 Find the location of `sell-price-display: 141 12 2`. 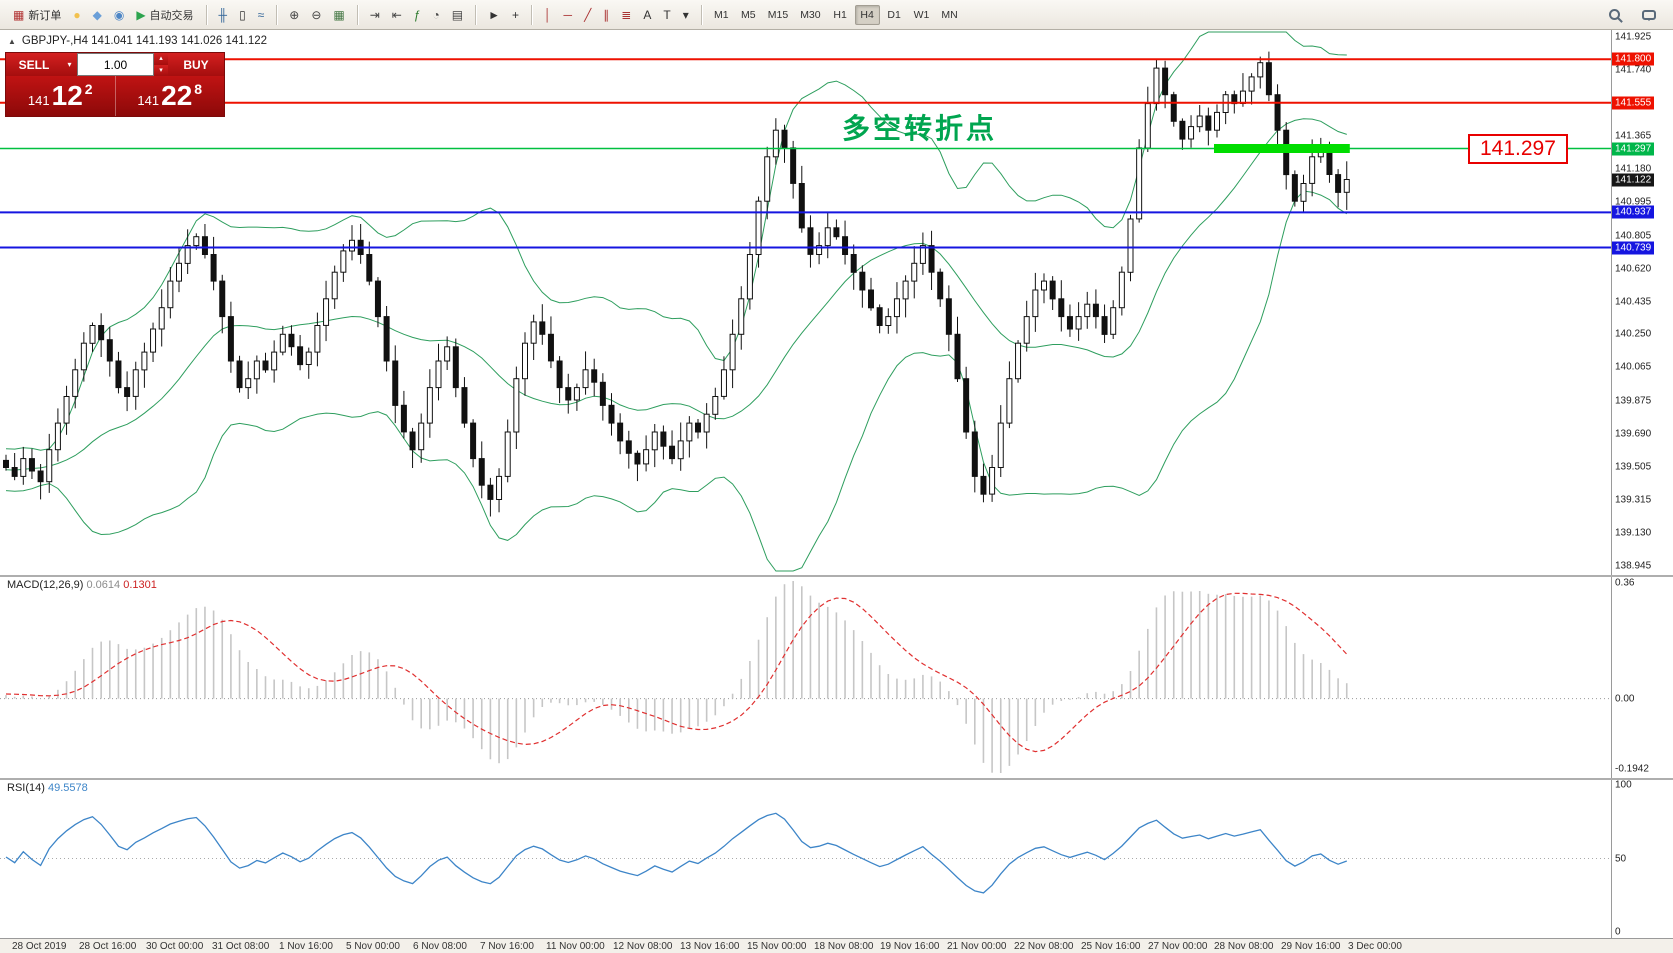

sell-price-display: 141 12 2 is located at coordinates (60, 96).